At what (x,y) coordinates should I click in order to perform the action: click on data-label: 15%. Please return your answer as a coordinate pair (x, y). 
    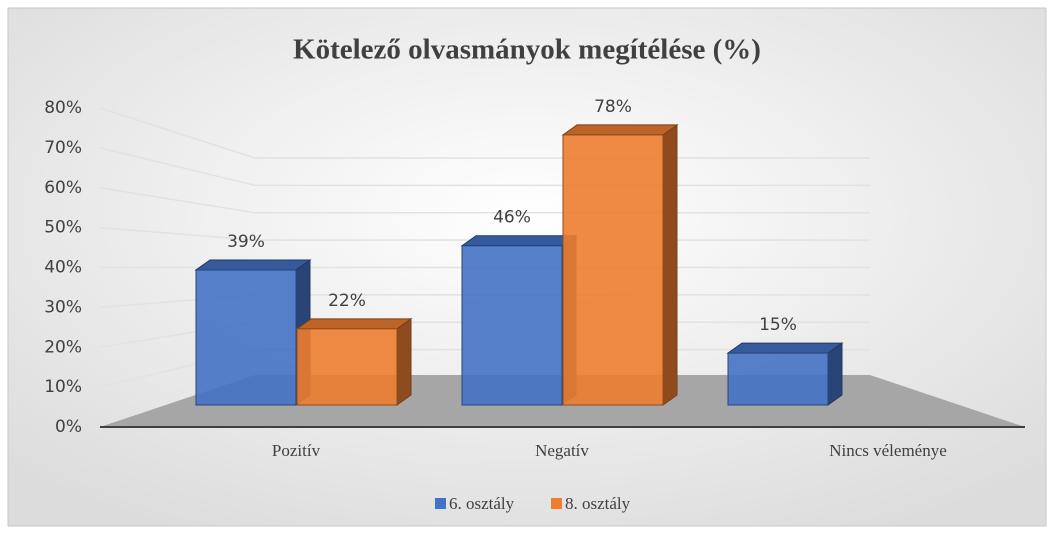
    Looking at the image, I should click on (778, 325).